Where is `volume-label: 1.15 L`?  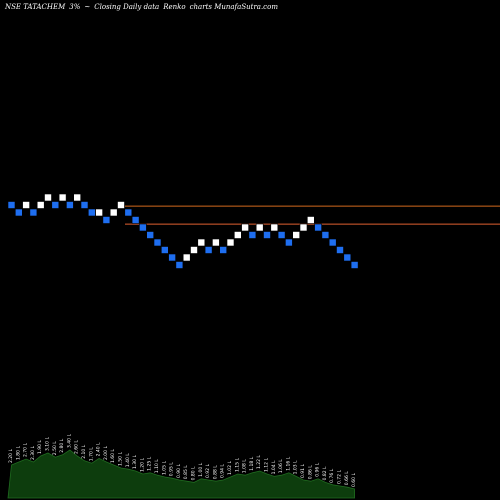
volume-label: 1.15 L is located at coordinates (237, 465).